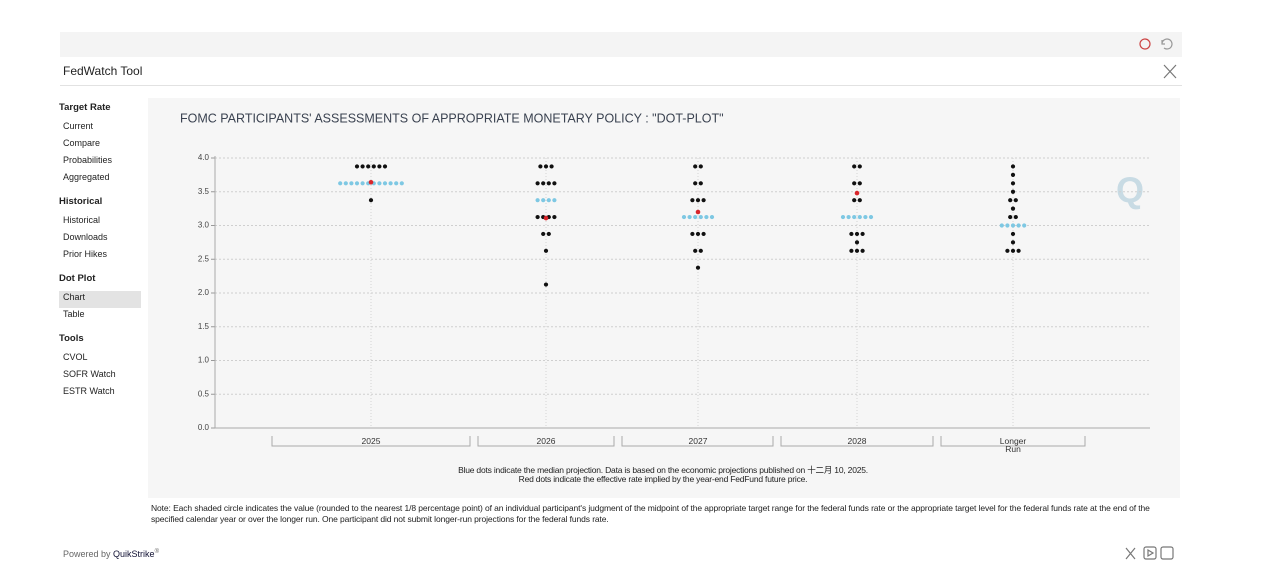  I want to click on nav-item: Chart, so click(100, 299).